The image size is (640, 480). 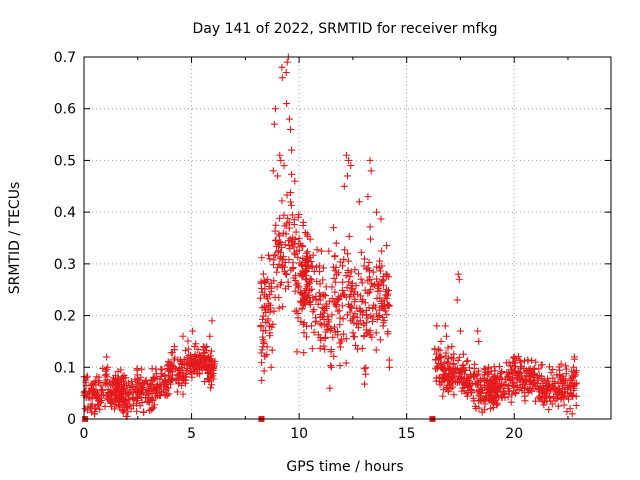 What do you see at coordinates (71, 420) in the screenshot?
I see `y-tick-label: 0` at bounding box center [71, 420].